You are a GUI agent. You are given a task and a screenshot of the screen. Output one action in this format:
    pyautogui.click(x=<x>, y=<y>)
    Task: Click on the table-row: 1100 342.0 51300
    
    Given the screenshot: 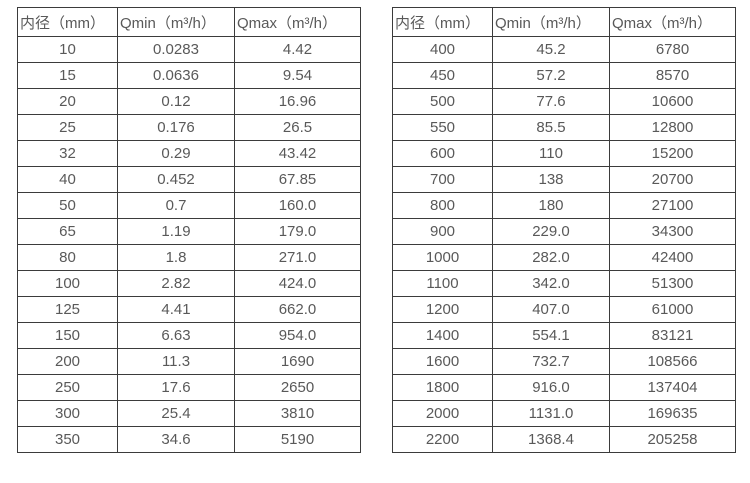 What is the action you would take?
    pyautogui.click(x=564, y=283)
    